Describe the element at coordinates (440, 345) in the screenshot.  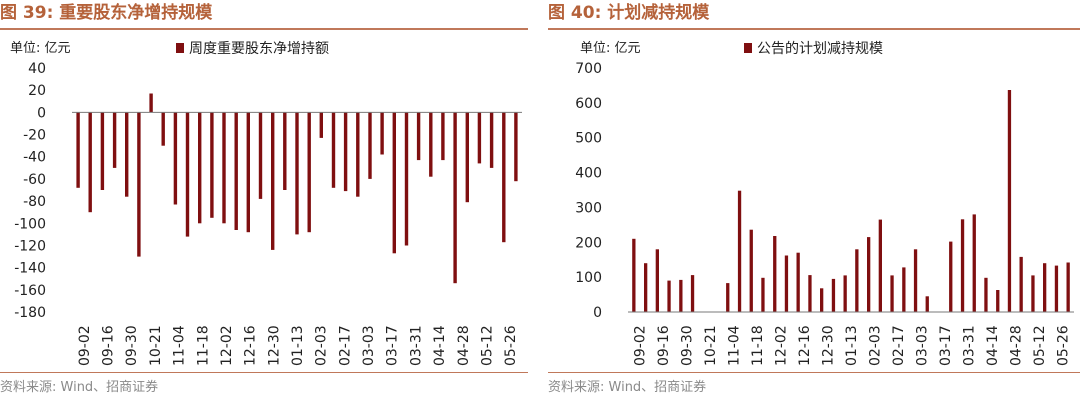
I see `x-tick-label: 04-14` at that location.